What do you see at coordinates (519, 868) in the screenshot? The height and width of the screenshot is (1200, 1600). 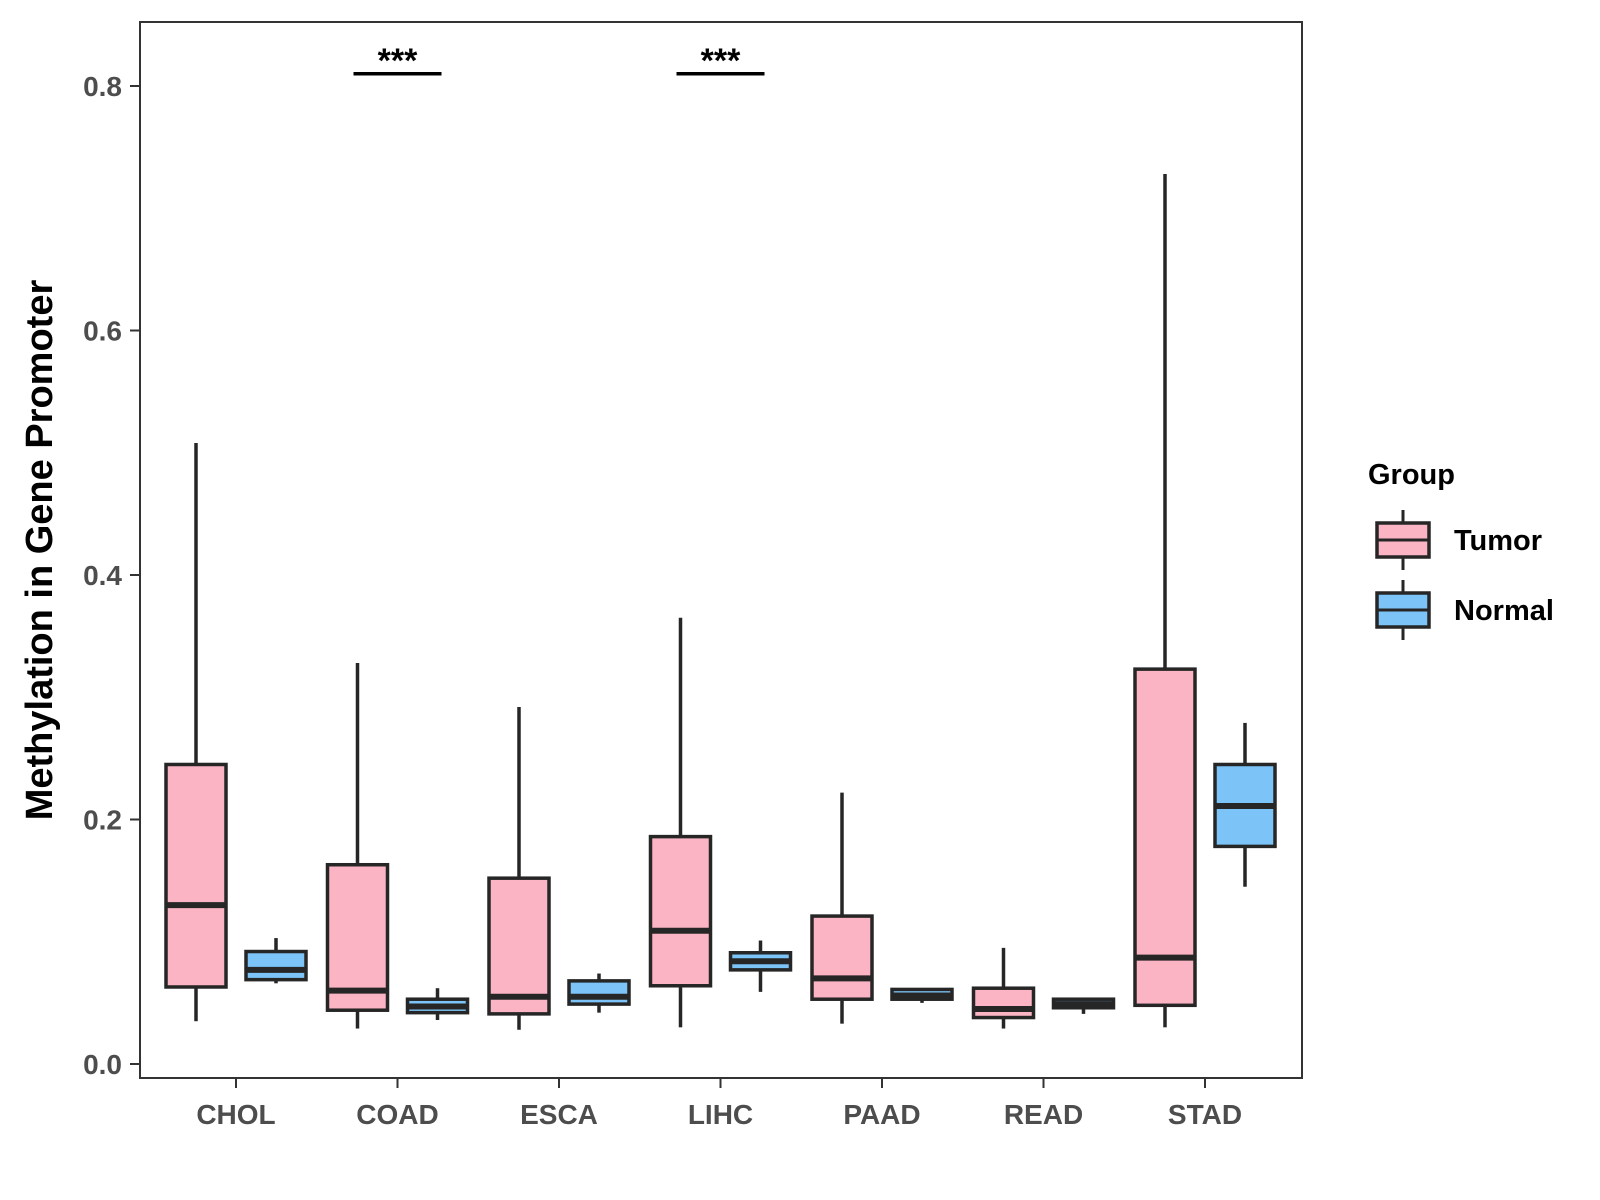 I see `tumor-box-esca` at bounding box center [519, 868].